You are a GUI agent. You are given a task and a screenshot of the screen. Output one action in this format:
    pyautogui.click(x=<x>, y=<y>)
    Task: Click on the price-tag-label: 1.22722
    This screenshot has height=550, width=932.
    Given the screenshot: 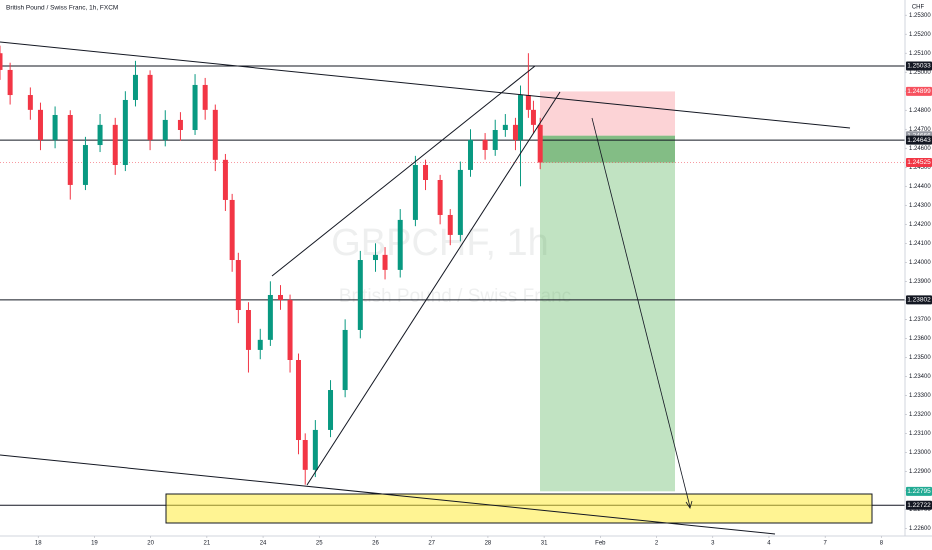 What is the action you would take?
    pyautogui.click(x=919, y=505)
    